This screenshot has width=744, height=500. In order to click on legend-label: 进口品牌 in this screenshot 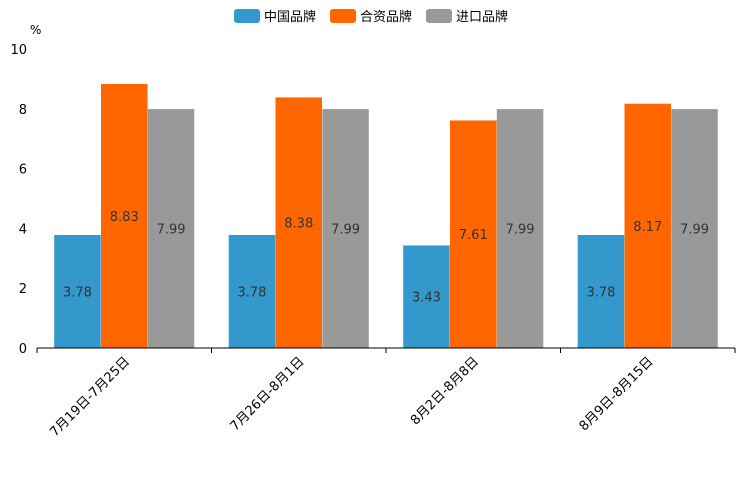, I will do `click(482, 17)`.